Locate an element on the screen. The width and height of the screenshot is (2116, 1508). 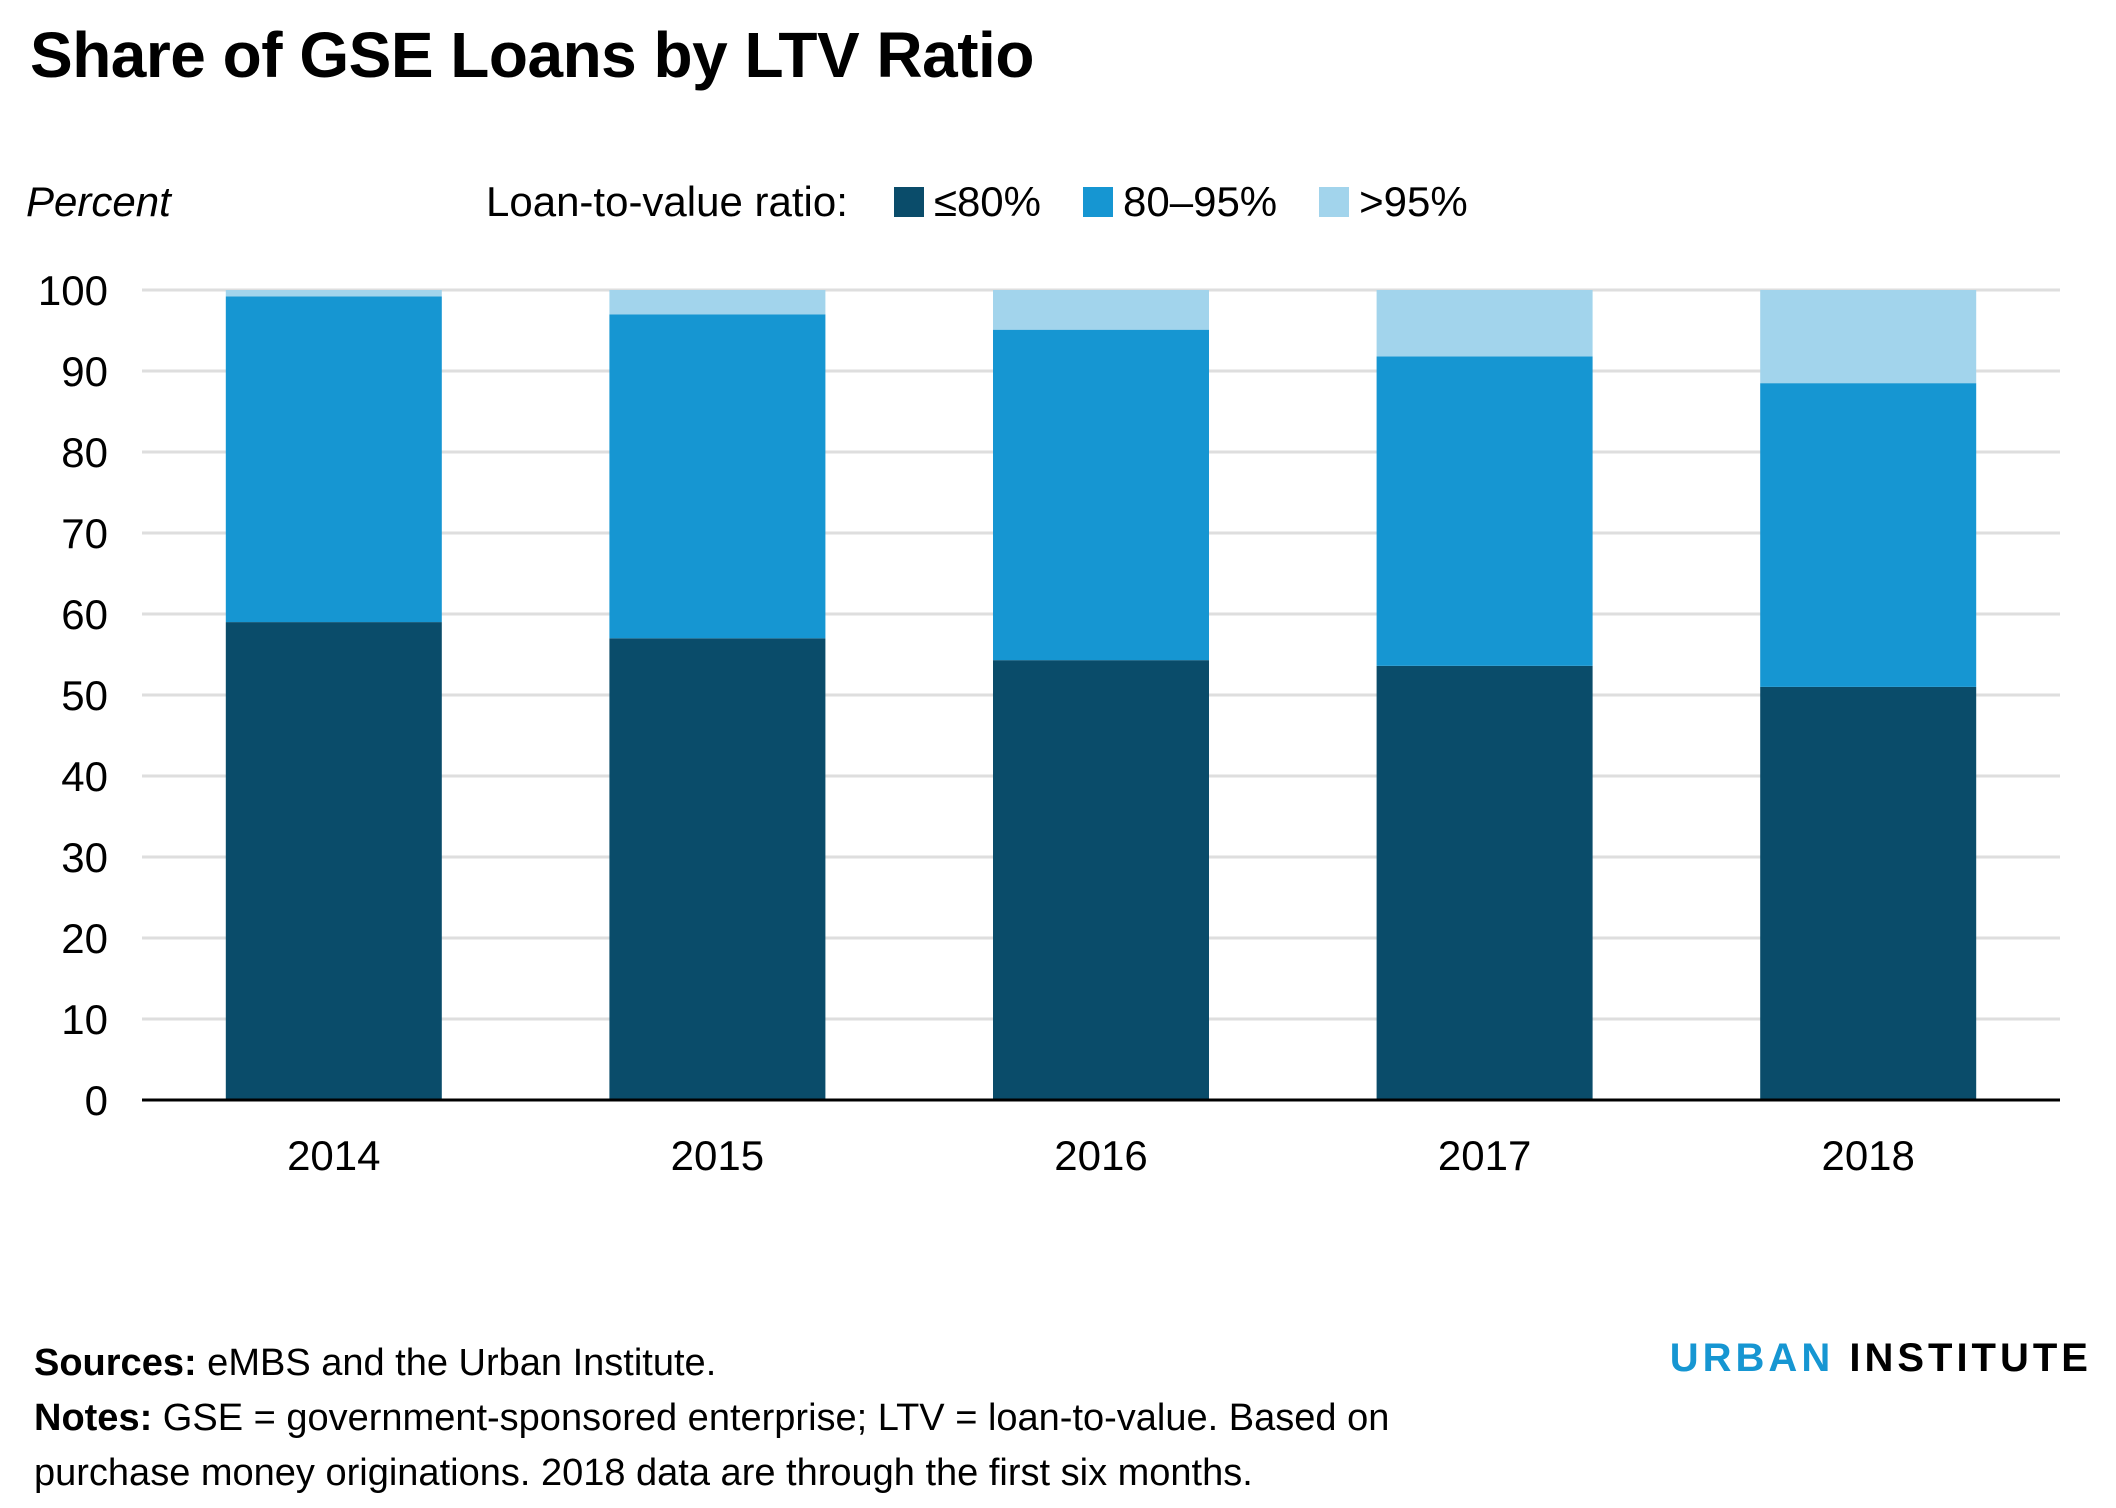
x-tick-label-2017: 2017 is located at coordinates (1484, 1155).